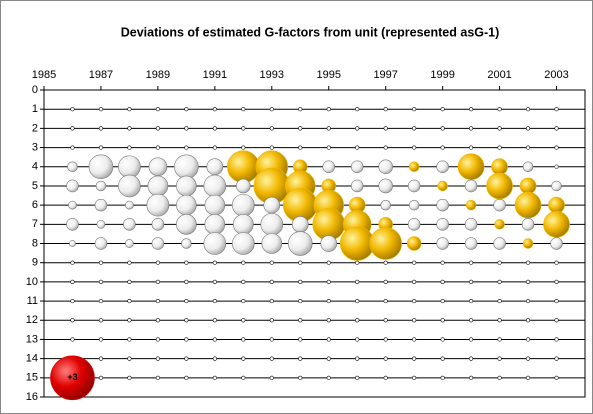  I want to click on y-tick-label: 15, so click(32, 378).